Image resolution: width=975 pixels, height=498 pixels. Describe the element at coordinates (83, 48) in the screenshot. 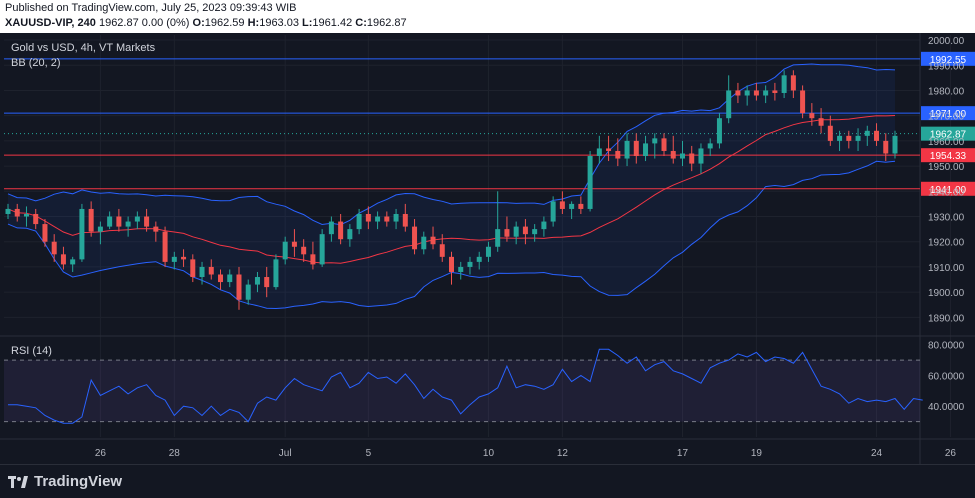

I see `chart-title: Gold vs USD, 4h, VT Markets` at that location.